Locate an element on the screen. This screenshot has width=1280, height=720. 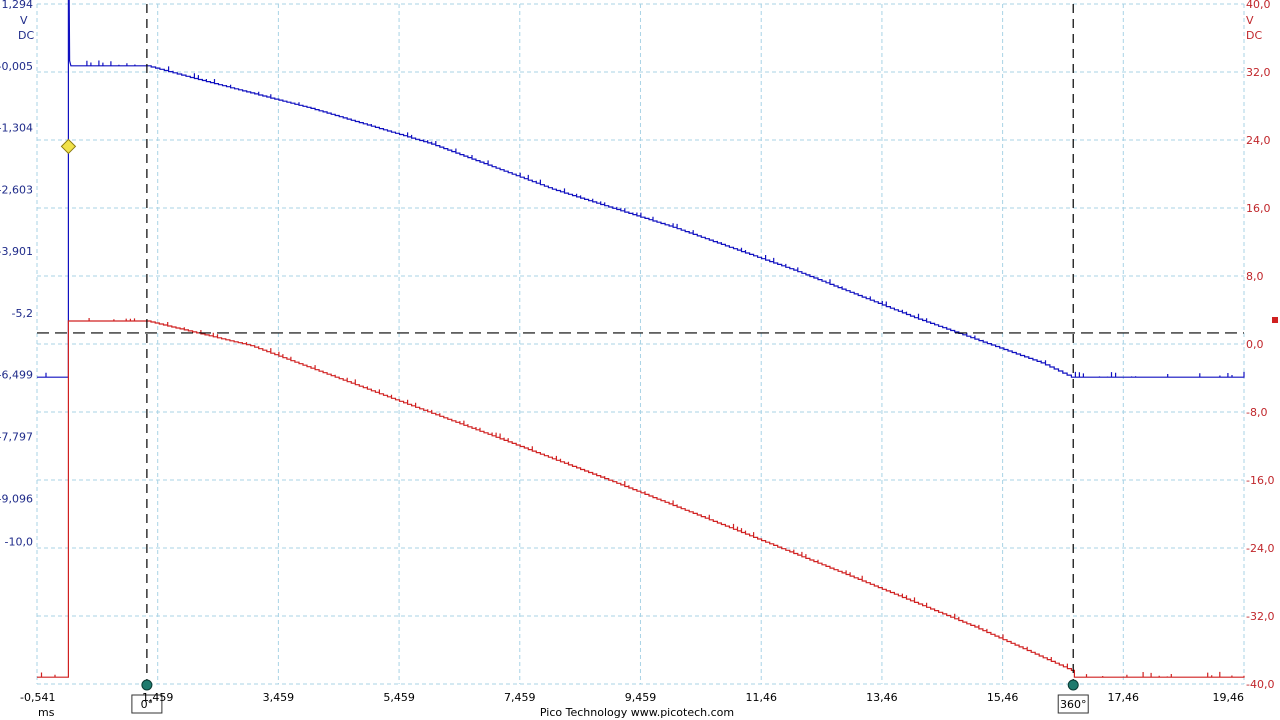
right-axis-tick: -40,0 is located at coordinates (1260, 684).